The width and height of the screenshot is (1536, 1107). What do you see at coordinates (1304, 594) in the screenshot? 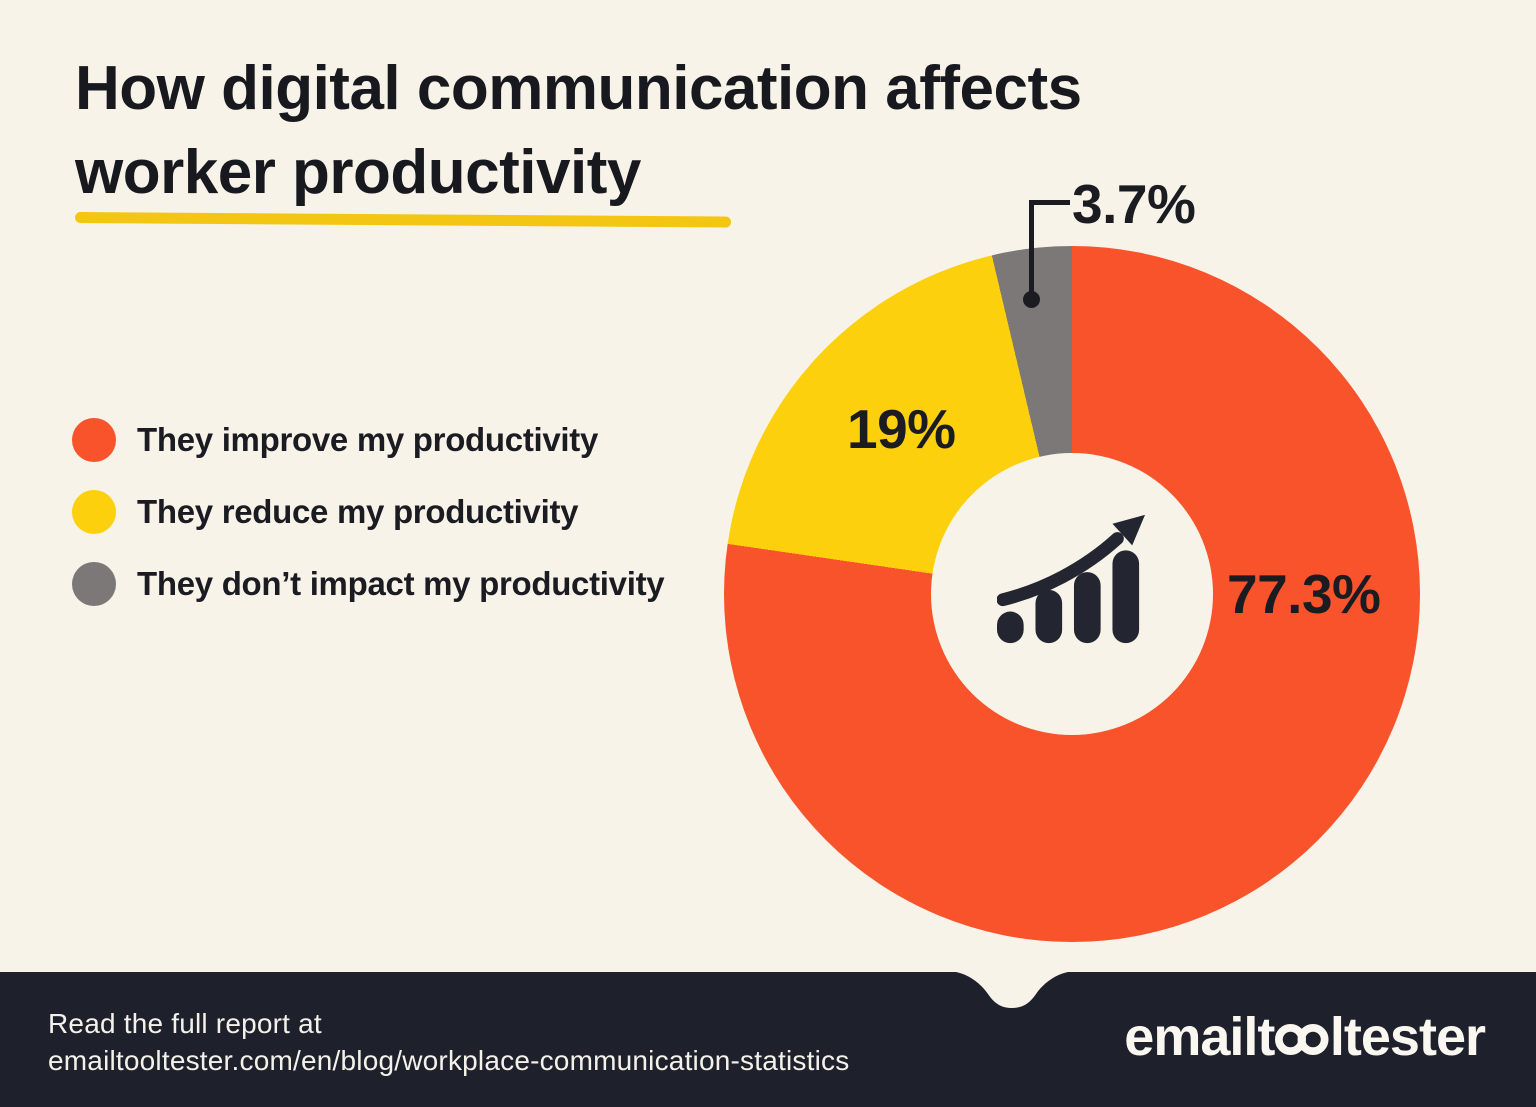
I see `slice-value-improve: 77.3%` at bounding box center [1304, 594].